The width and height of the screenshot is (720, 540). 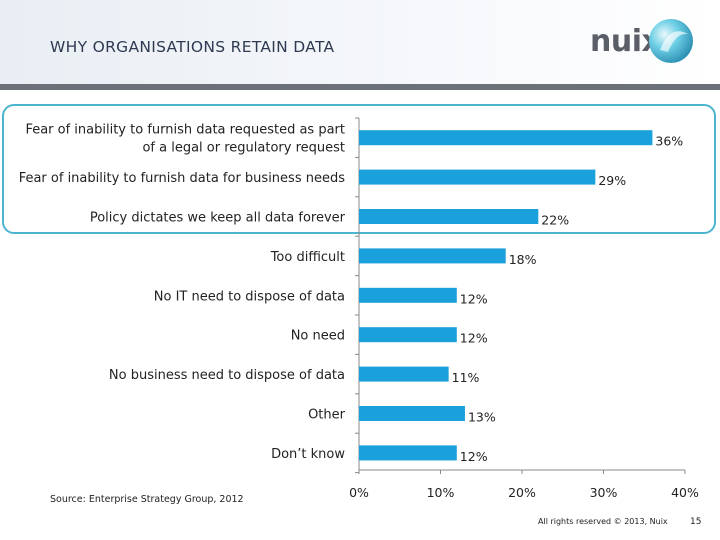 What do you see at coordinates (522, 492) in the screenshot?
I see `x-tick-label: 20%` at bounding box center [522, 492].